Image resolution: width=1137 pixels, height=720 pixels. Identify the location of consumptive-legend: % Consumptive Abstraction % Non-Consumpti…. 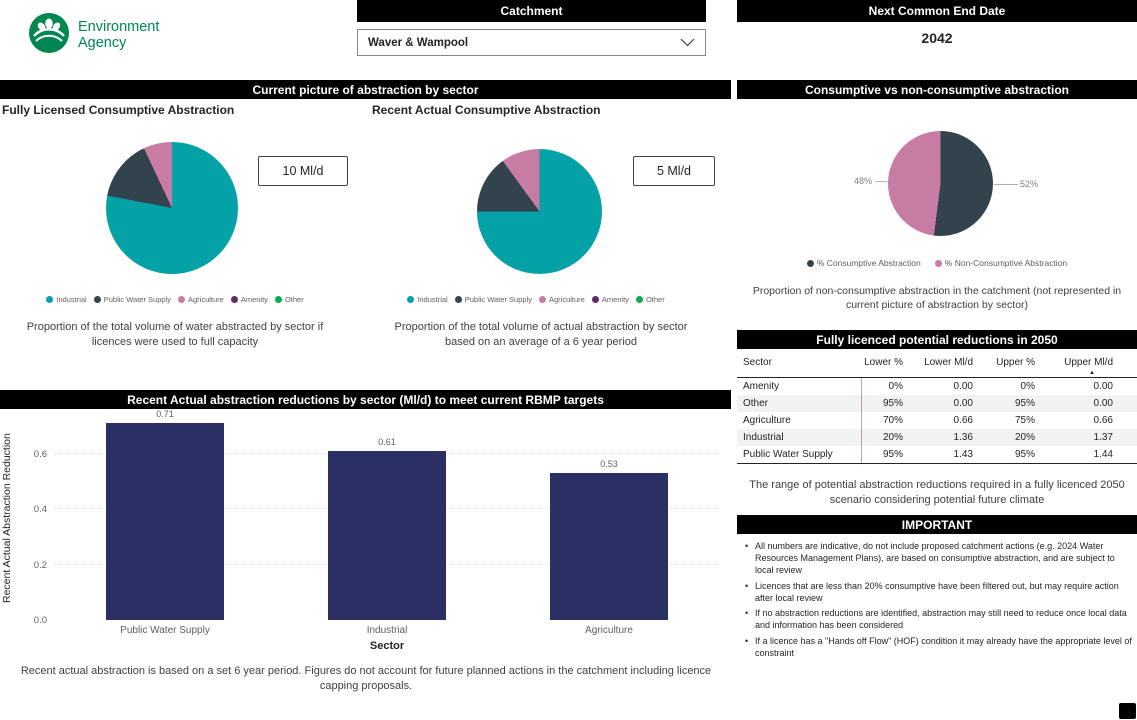
(937, 263).